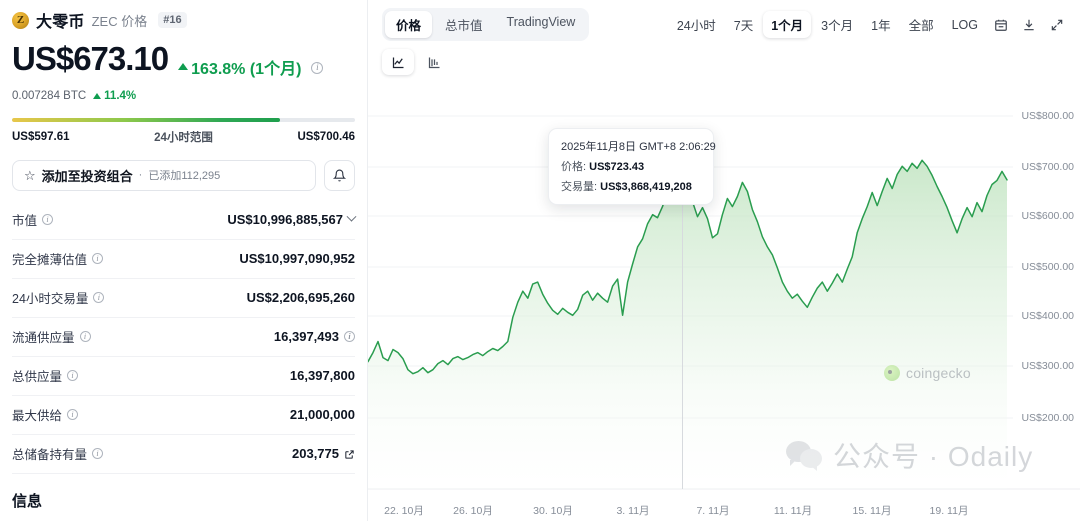  What do you see at coordinates (921, 26) in the screenshot?
I see `range-all: 全部` at bounding box center [921, 26].